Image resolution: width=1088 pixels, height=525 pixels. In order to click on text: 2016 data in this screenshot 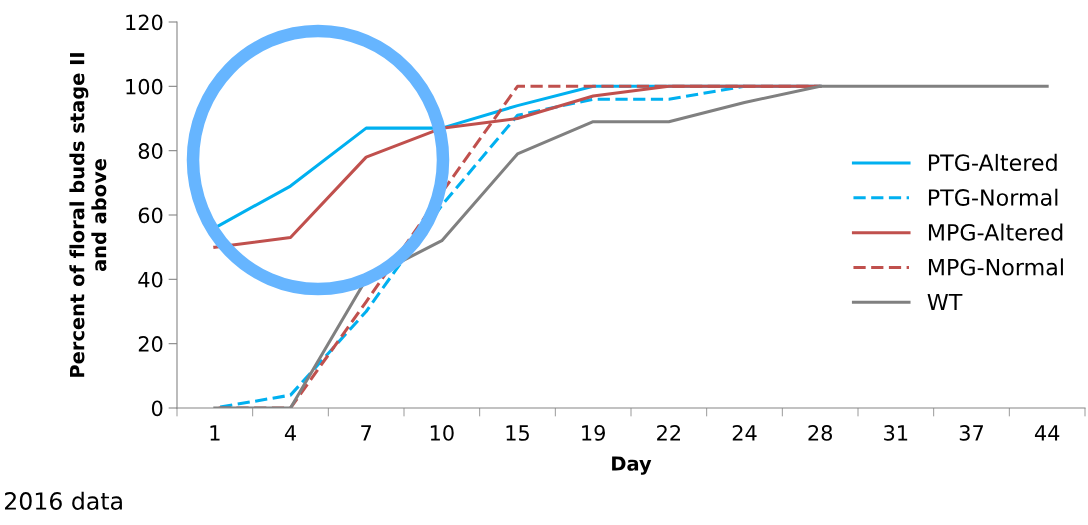, I will do `click(63, 500)`.